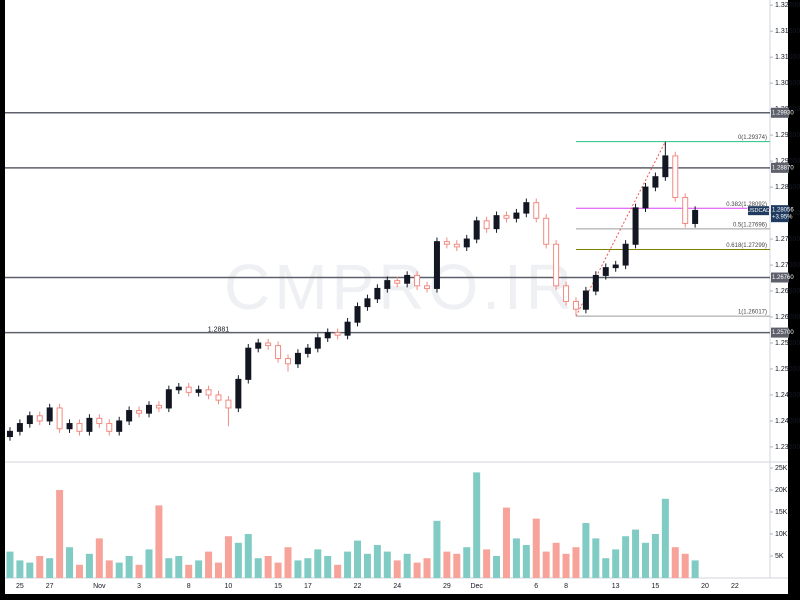 This screenshot has width=800, height=600. I want to click on symbol-box, so click(758, 211).